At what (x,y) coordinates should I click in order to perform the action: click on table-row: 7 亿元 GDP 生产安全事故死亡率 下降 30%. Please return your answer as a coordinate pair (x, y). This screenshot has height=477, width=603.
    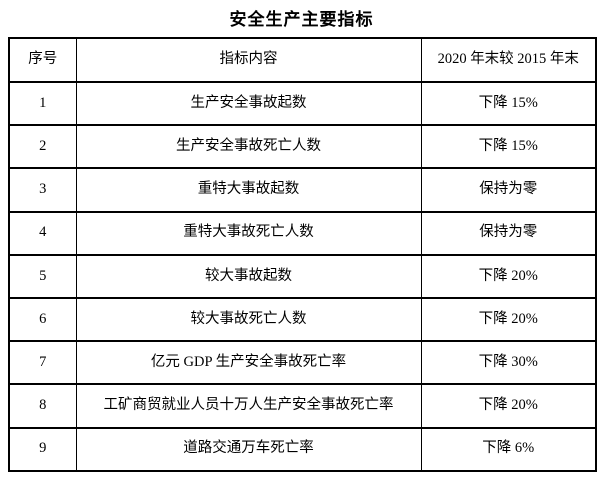
    Looking at the image, I should click on (302, 363).